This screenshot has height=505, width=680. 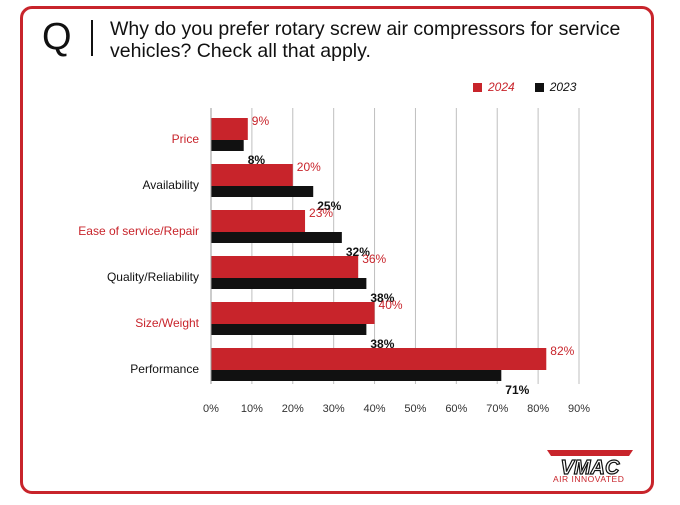 What do you see at coordinates (456, 409) in the screenshot?
I see `x-tick-label: 60%` at bounding box center [456, 409].